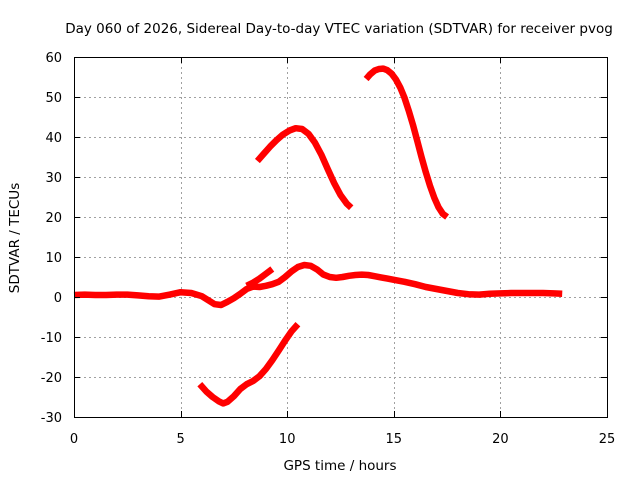 Image resolution: width=640 pixels, height=480 pixels. Describe the element at coordinates (51, 378) in the screenshot. I see `y-tick-label: -20` at that location.